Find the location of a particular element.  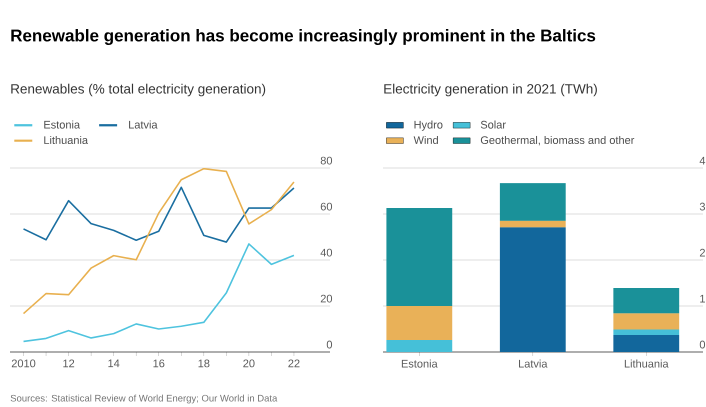

x-tick-label: Estonia is located at coordinates (420, 364).